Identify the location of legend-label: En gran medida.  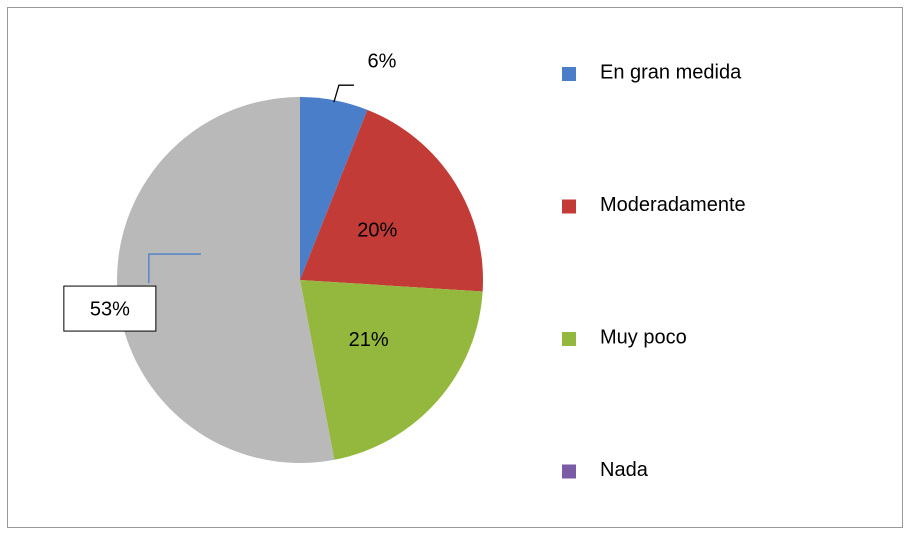
(671, 72).